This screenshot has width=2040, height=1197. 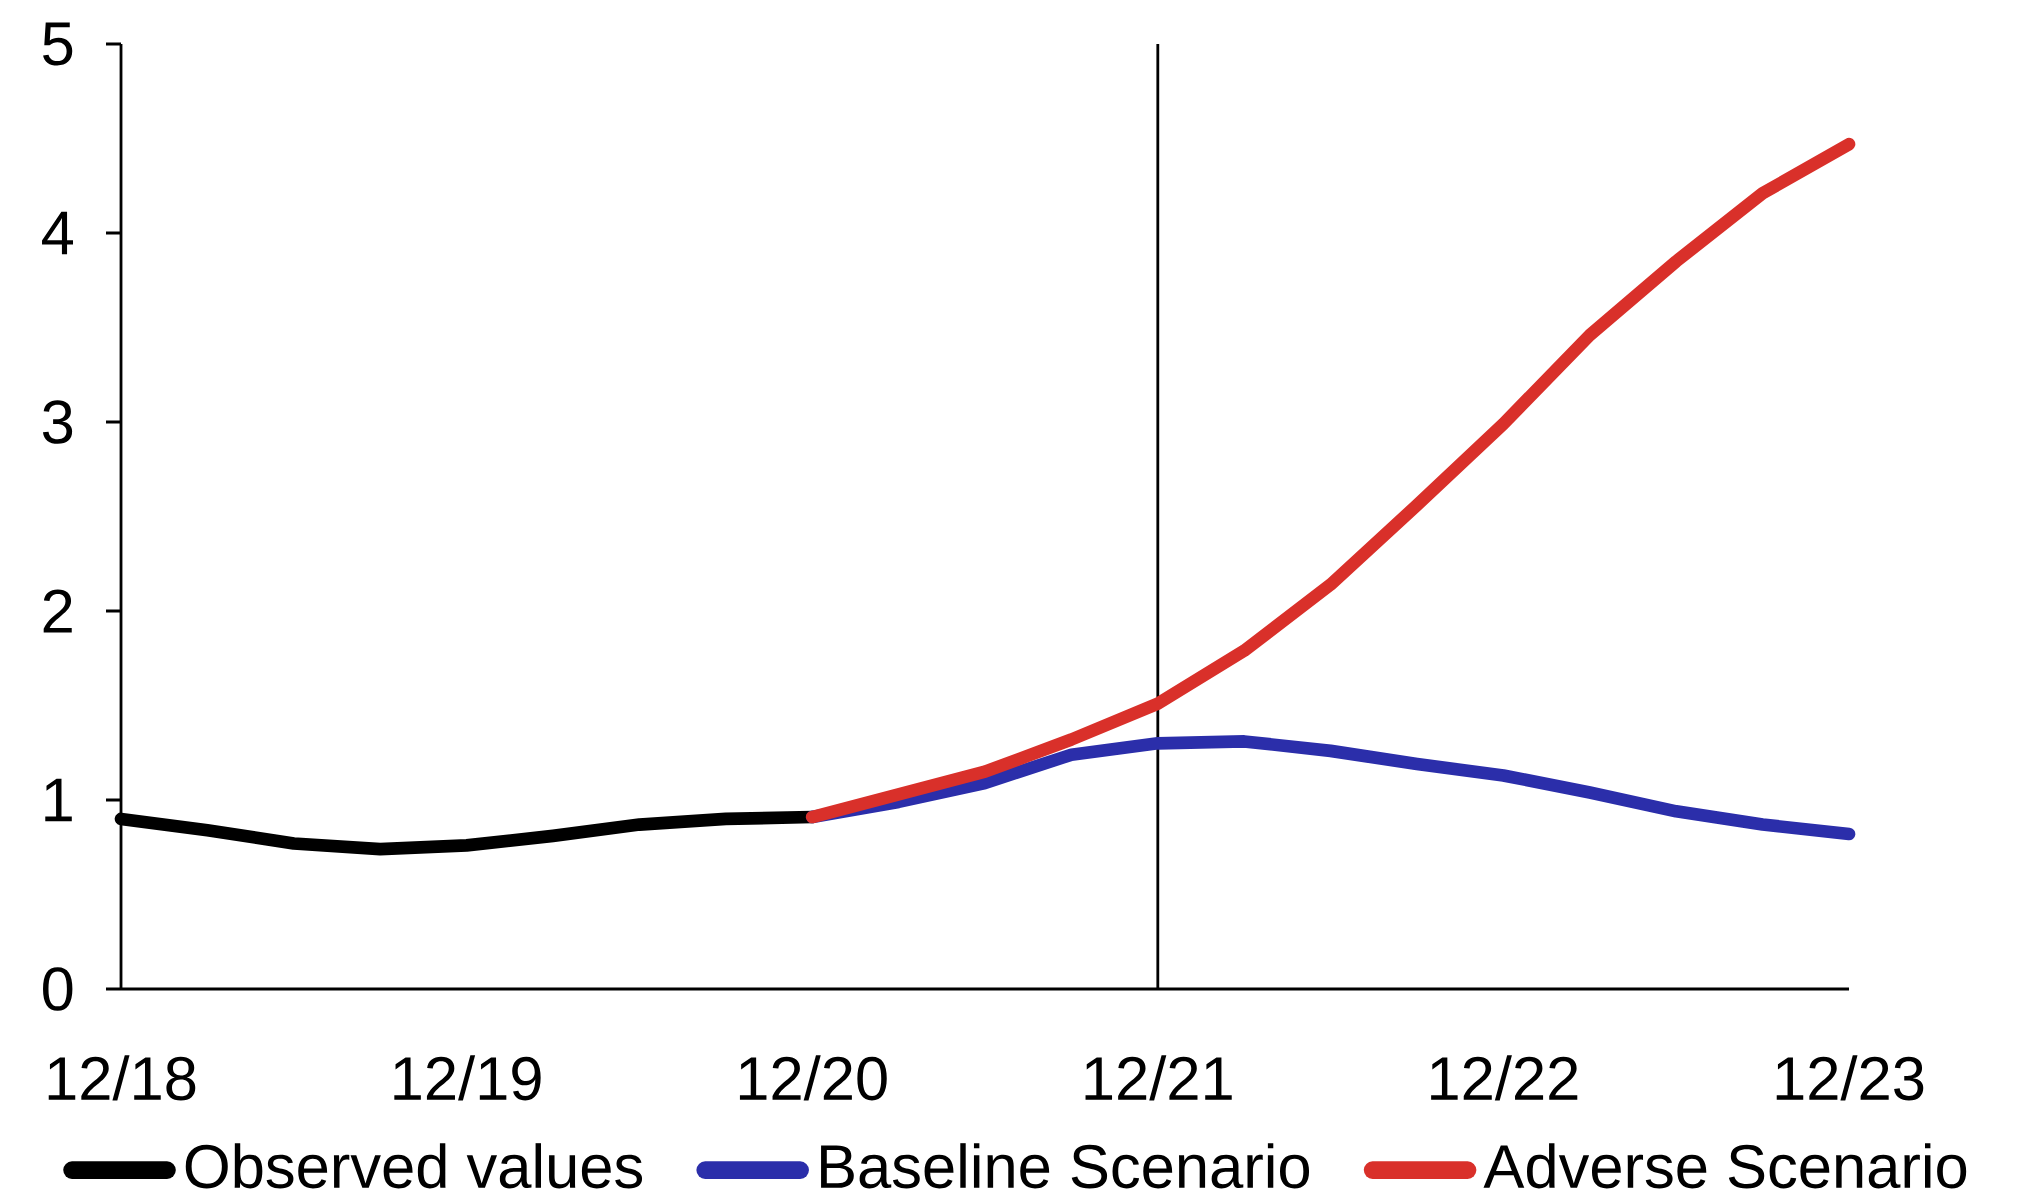 What do you see at coordinates (467, 1078) in the screenshot?
I see `x-tick-label: 12/19` at bounding box center [467, 1078].